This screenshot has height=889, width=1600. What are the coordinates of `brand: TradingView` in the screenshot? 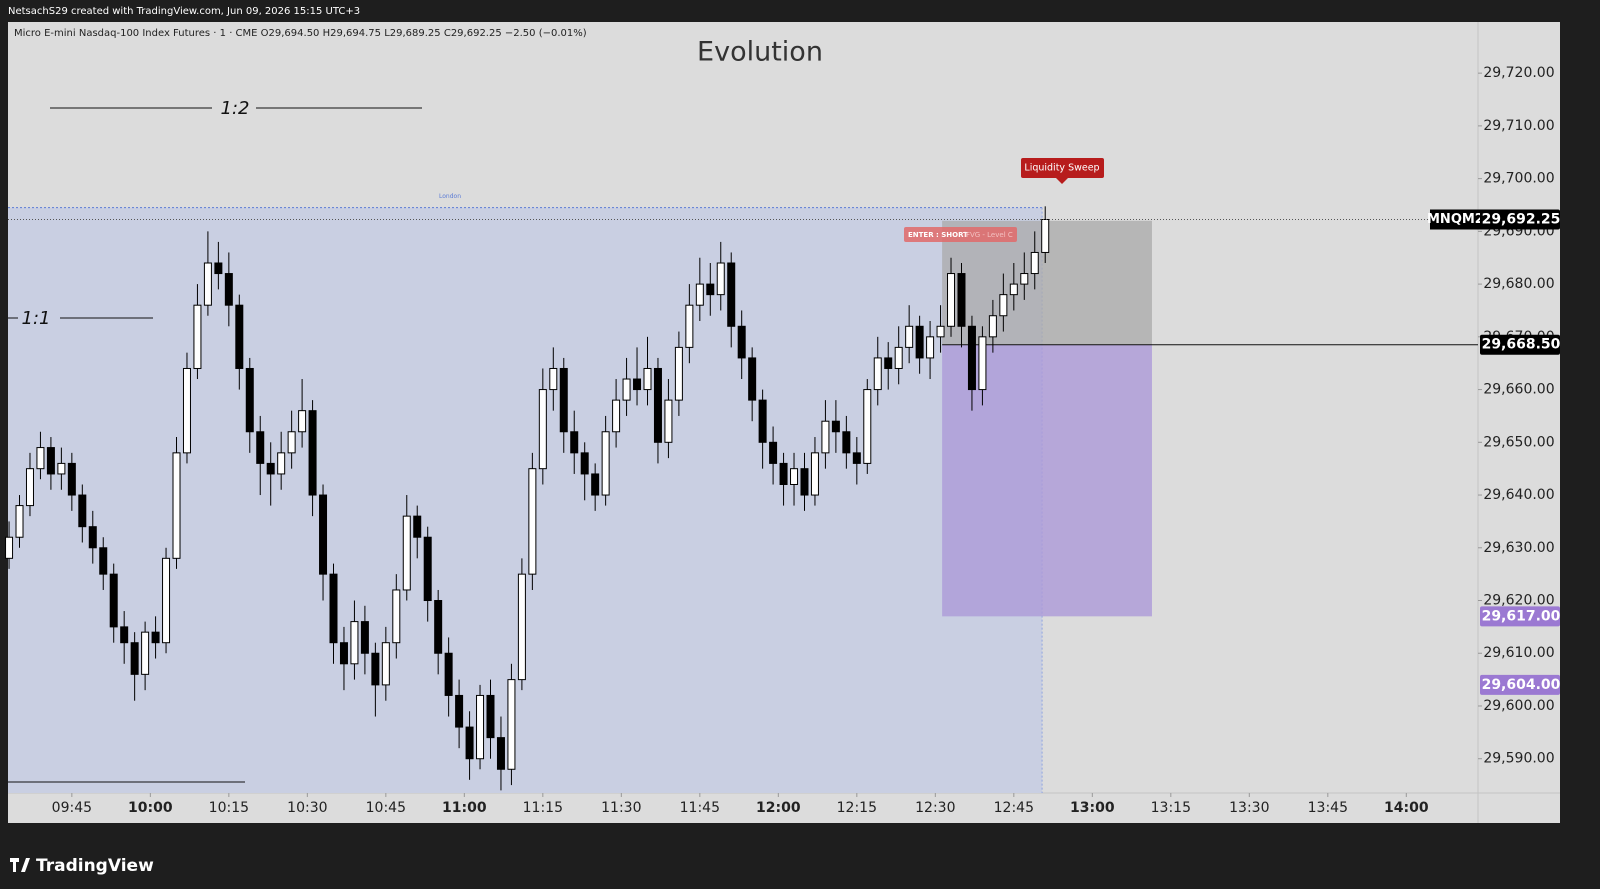 It's located at (95, 866).